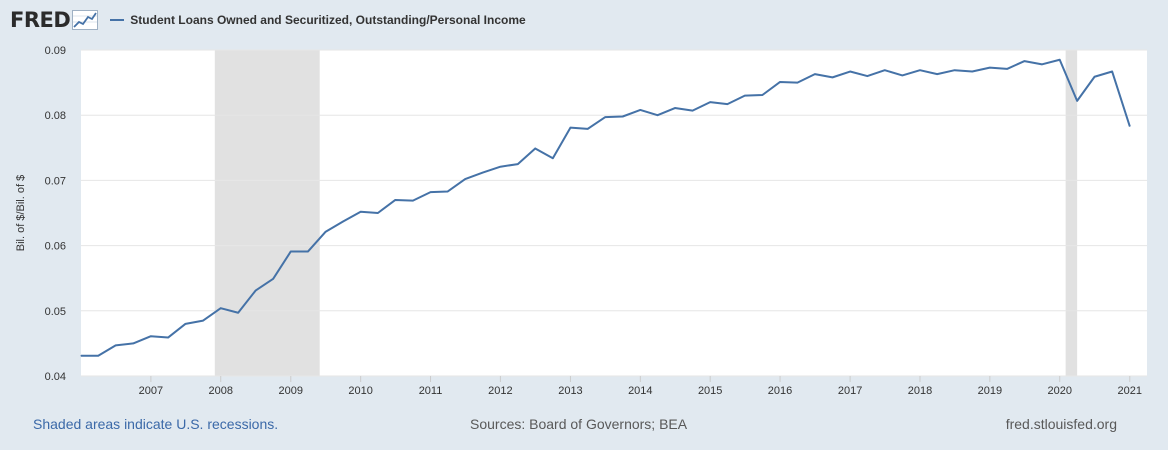 The height and width of the screenshot is (450, 1168). I want to click on x-tick-label: 2020, so click(1059, 391).